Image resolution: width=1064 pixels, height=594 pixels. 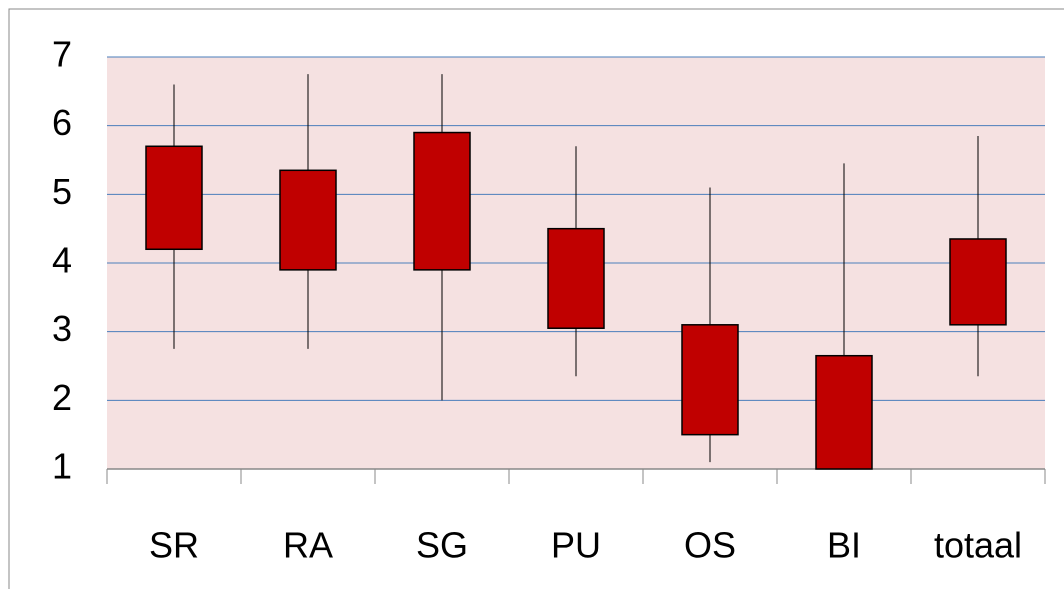 What do you see at coordinates (978, 545) in the screenshot?
I see `x-tick-label: totaal` at bounding box center [978, 545].